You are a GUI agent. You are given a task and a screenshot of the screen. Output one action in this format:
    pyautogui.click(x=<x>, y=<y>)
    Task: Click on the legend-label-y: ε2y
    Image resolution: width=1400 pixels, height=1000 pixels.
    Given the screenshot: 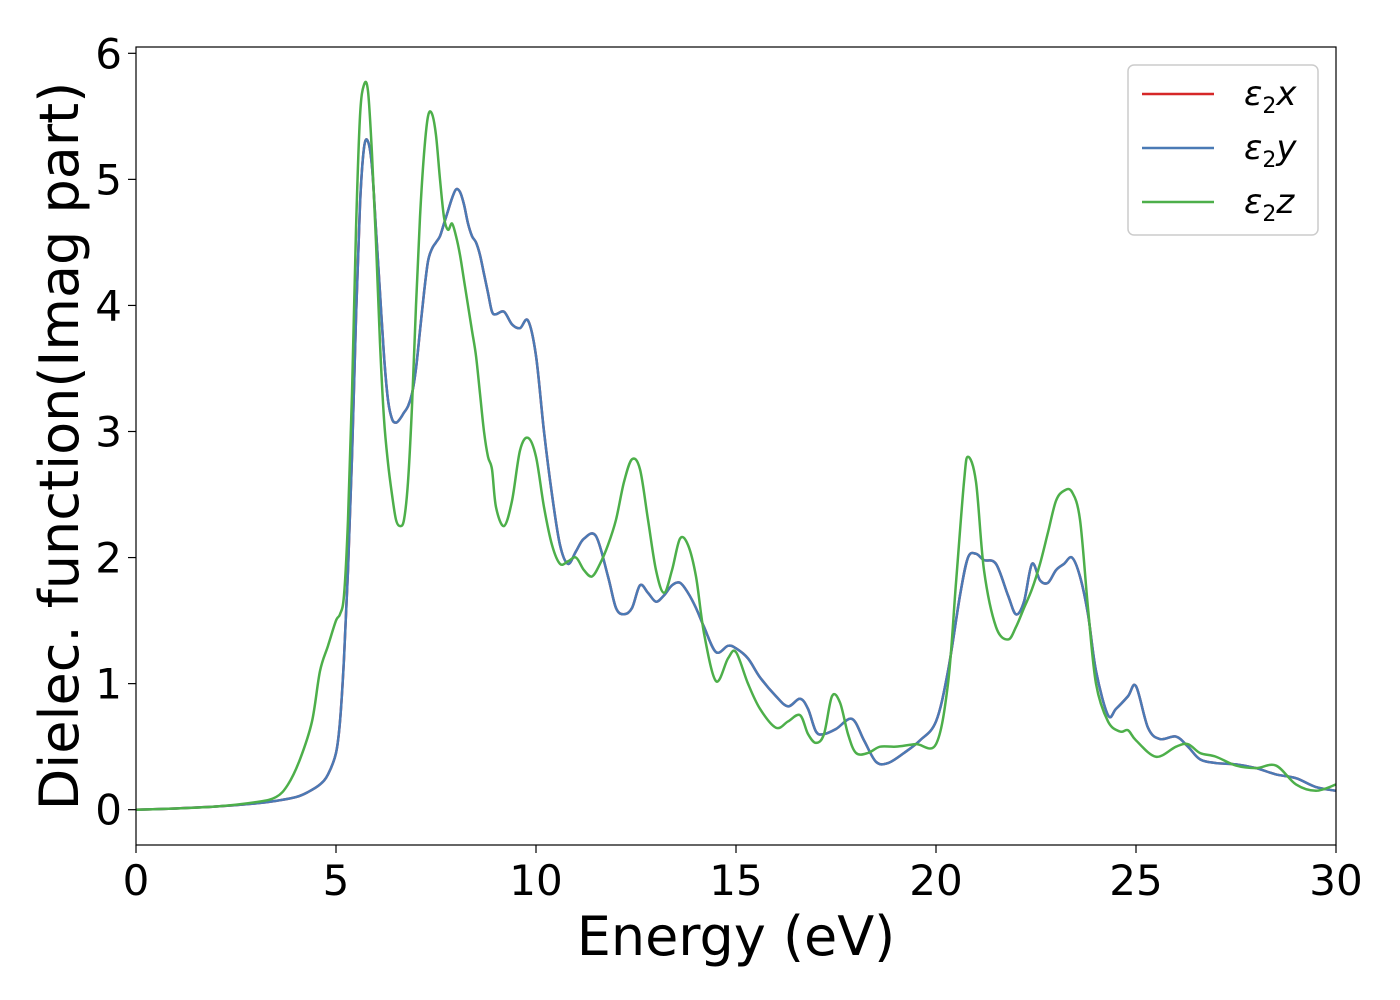 What is the action you would take?
    pyautogui.click(x=1270, y=150)
    